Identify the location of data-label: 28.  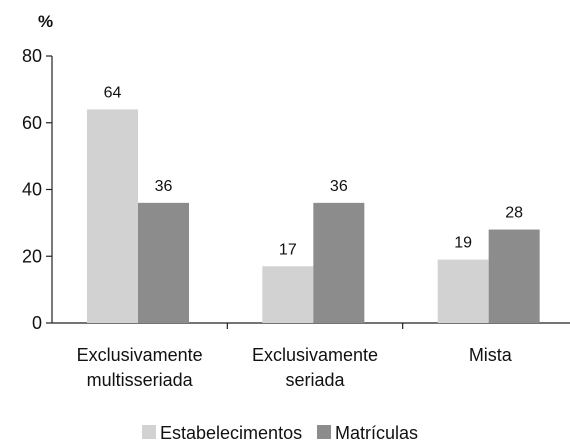
(514, 213).